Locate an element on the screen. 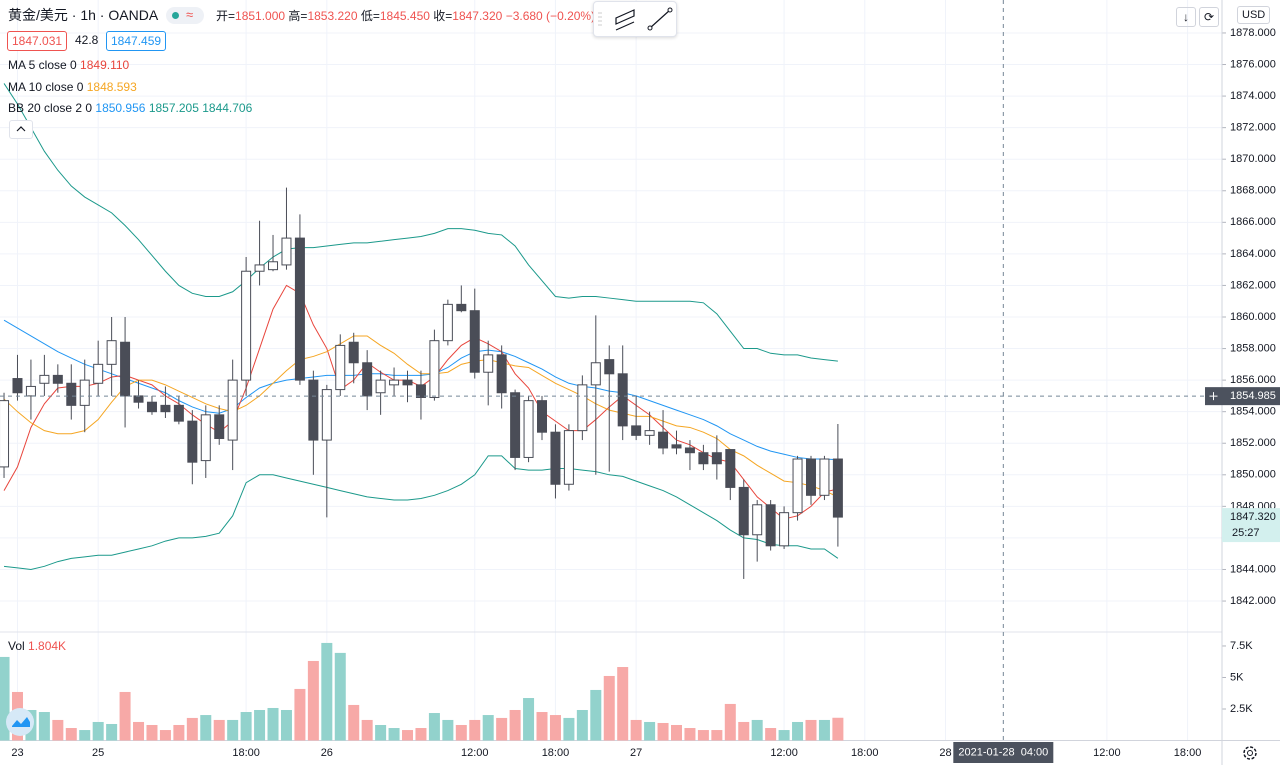 Image resolution: width=1280 pixels, height=765 pixels. spread: 42.8 is located at coordinates (87, 40).